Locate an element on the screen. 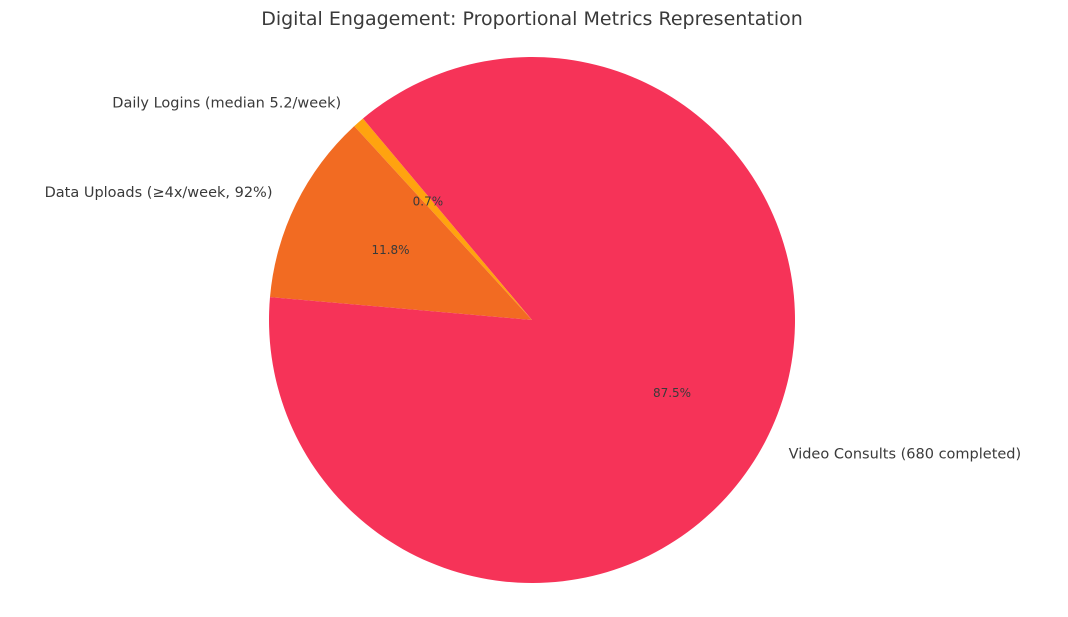 This screenshot has width=1068, height=617. pie-slice-1-percent: 0.7% is located at coordinates (428, 201).